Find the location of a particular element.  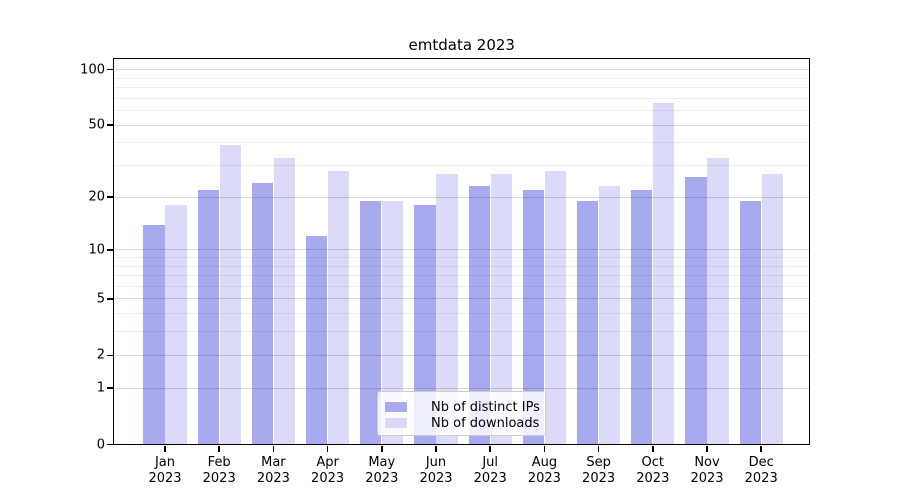

y-tick-label: 20 is located at coordinates (96, 197).